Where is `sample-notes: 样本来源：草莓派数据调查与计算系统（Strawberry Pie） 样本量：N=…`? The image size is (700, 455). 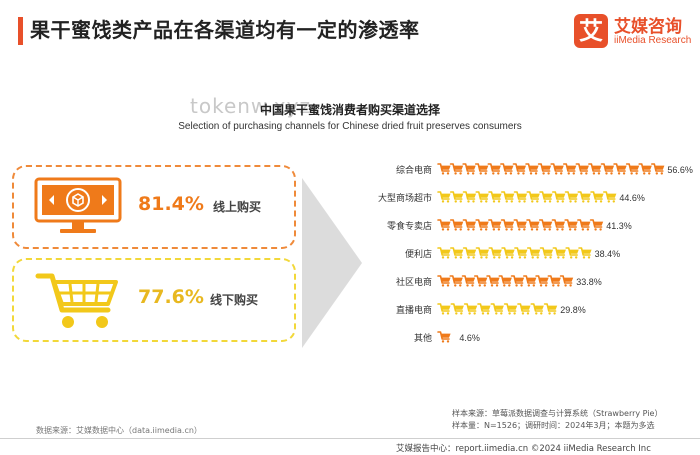 sample-notes: 样本来源：草莓派数据调查与计算系统（Strawberry Pie） 样本量：N=… is located at coordinates (557, 420).